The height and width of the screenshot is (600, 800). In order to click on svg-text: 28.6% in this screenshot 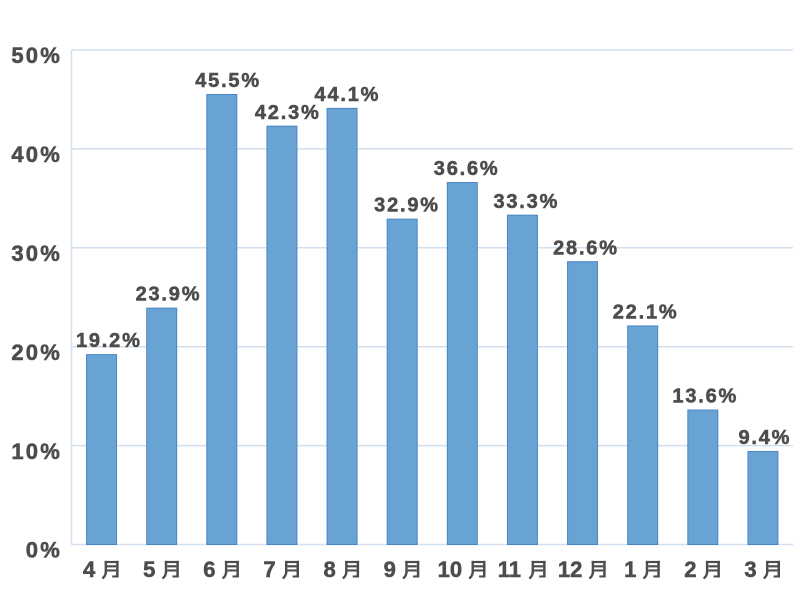, I will do `click(586, 248)`.